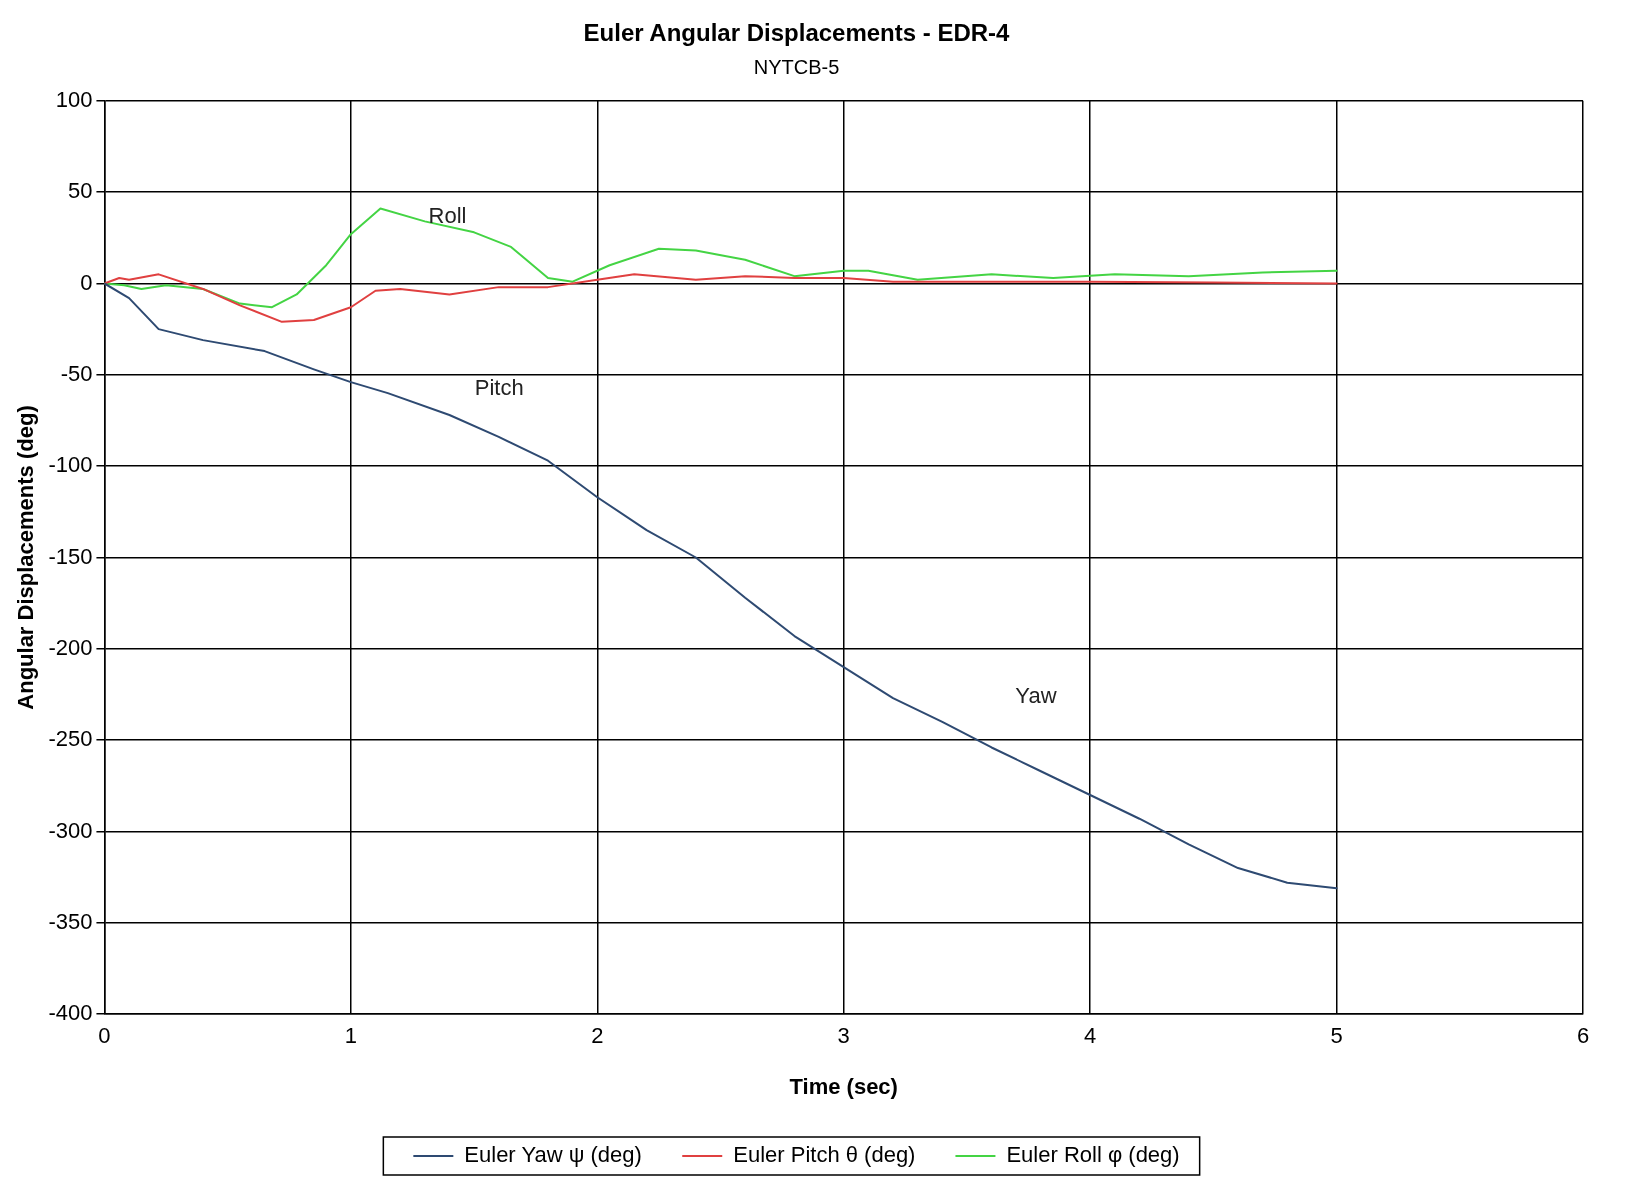 The image size is (1643, 1197). Describe the element at coordinates (80, 191) in the screenshot. I see `y-tick-label: 50` at that location.